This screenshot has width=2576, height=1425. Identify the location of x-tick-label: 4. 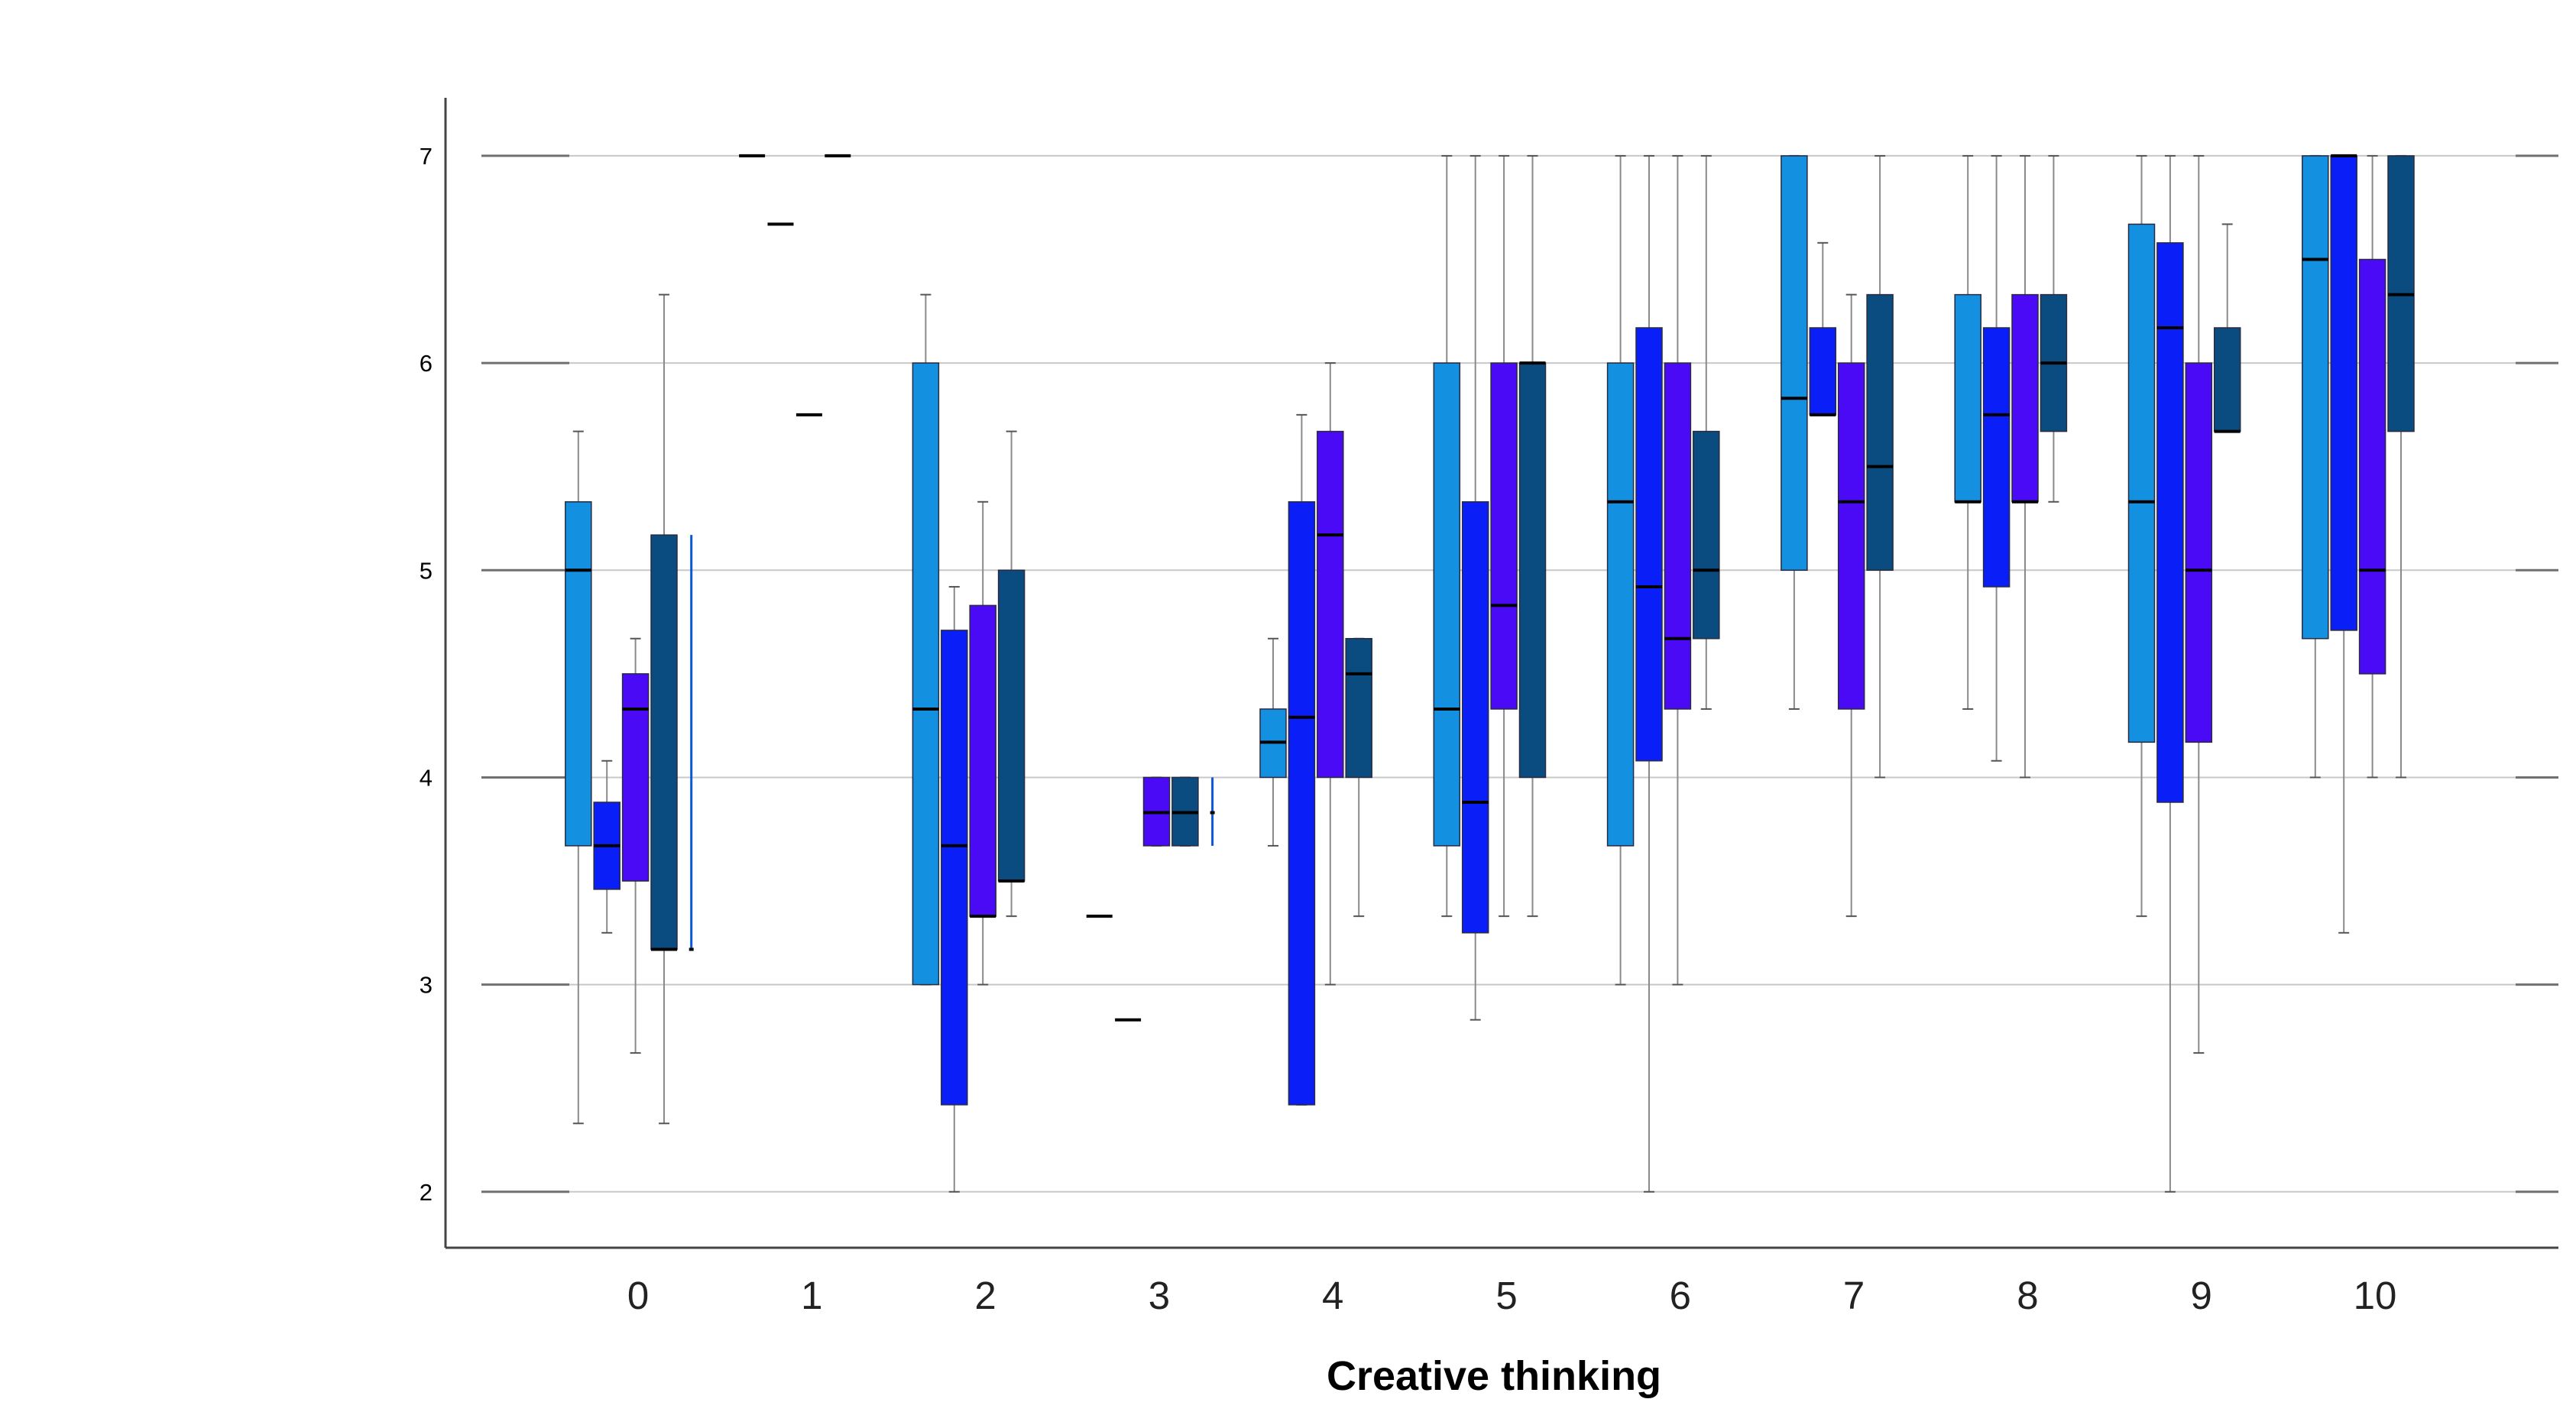
(1332, 1295).